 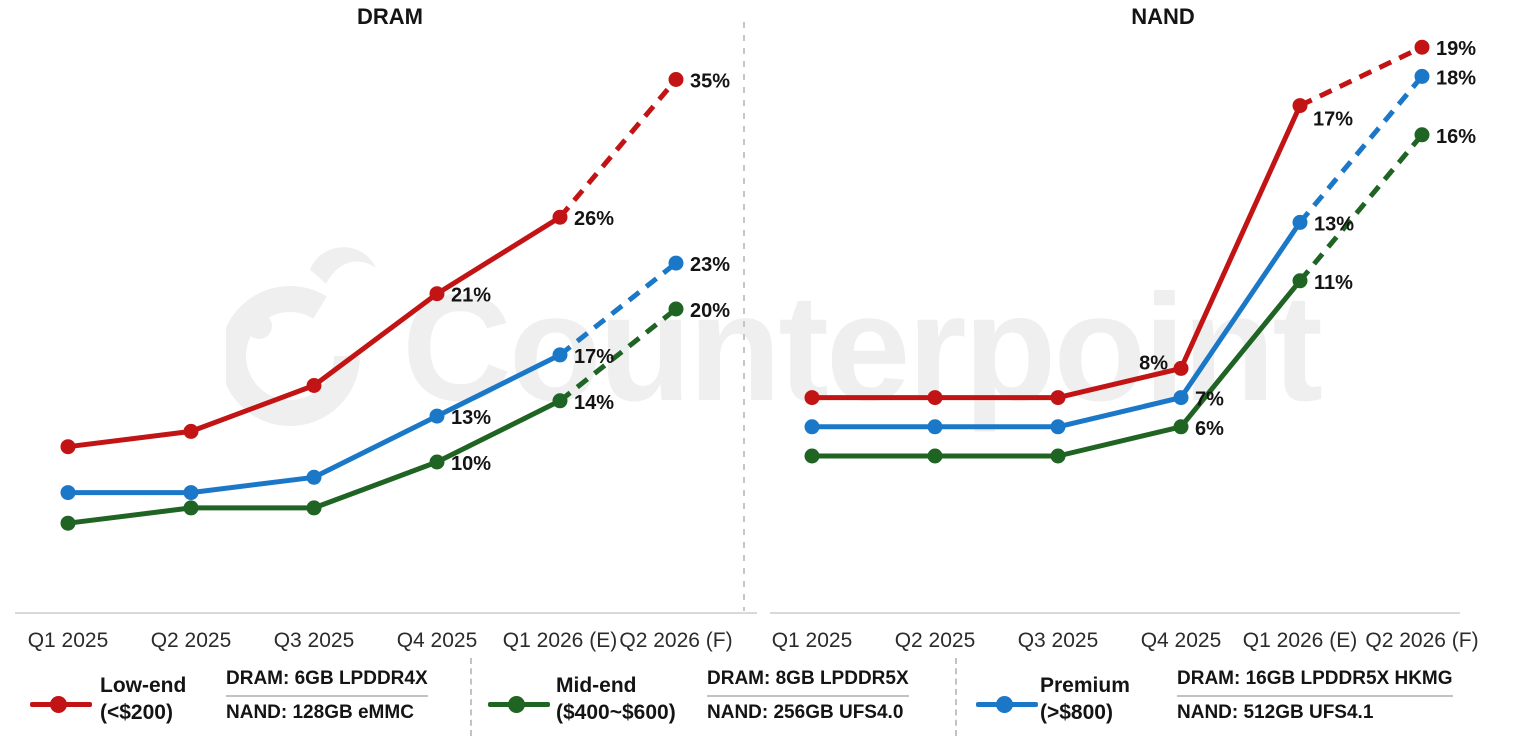 I want to click on data-point-label: 6%, so click(x=1209, y=429).